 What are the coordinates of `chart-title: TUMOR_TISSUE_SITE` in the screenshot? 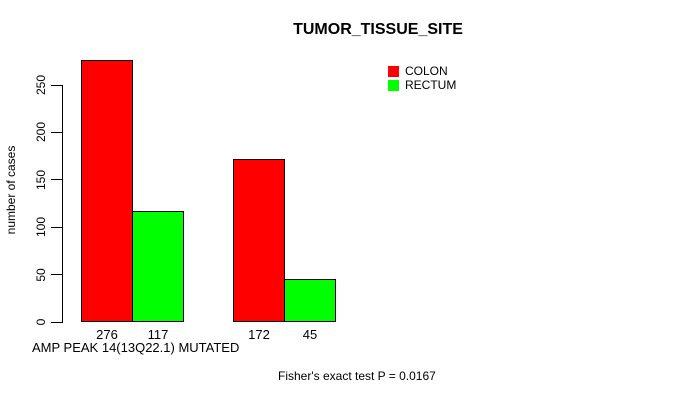 It's located at (378, 29).